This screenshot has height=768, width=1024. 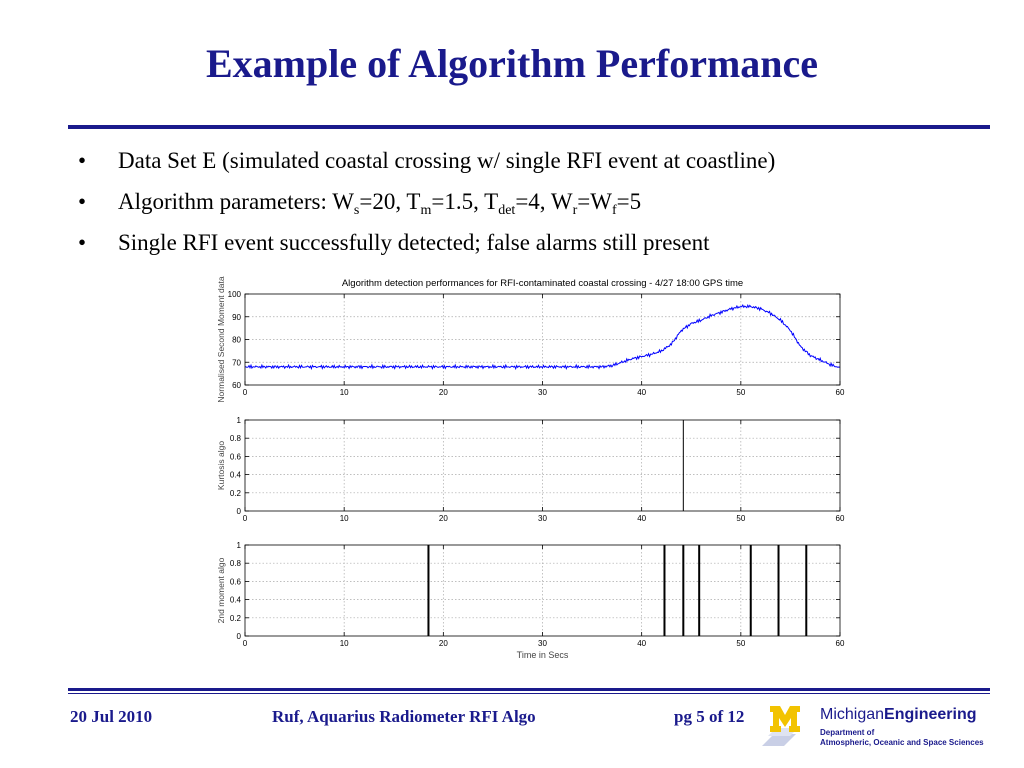 What do you see at coordinates (781, 726) in the screenshot?
I see `block-m-logo-icon` at bounding box center [781, 726].